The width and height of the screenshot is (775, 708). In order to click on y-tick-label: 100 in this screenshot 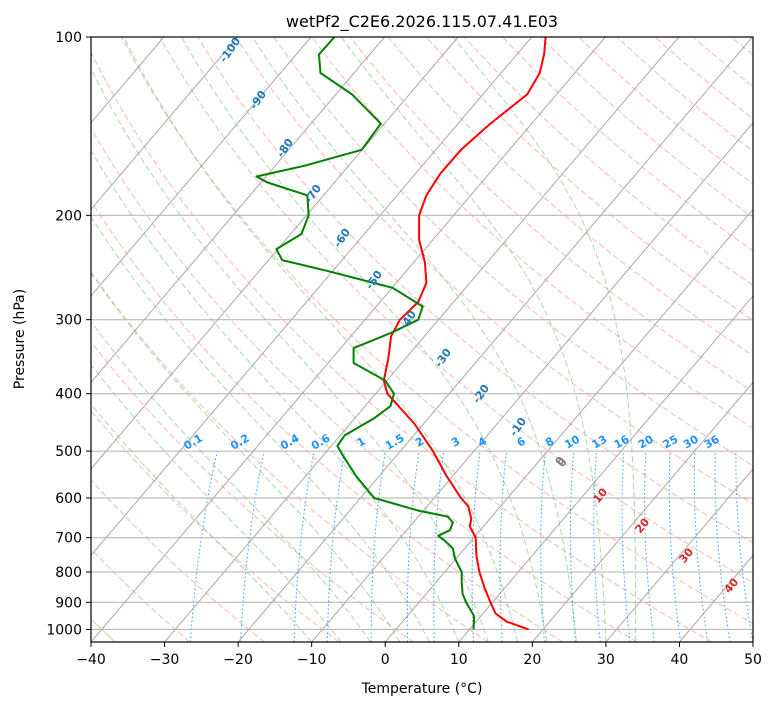, I will do `click(68, 38)`.